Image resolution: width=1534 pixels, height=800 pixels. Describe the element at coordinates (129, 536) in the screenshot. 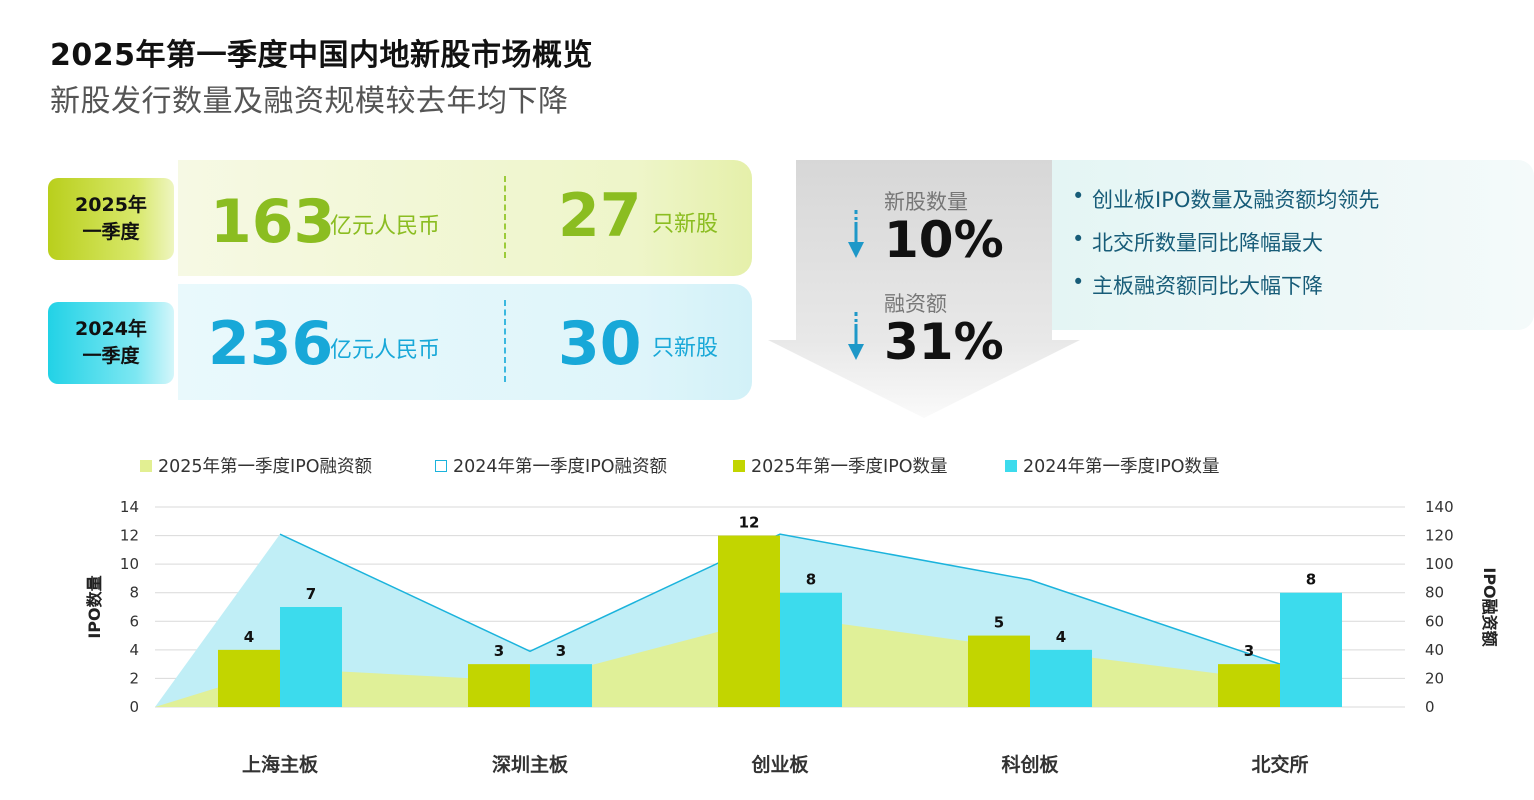

I see `y-tick-label: 12` at that location.